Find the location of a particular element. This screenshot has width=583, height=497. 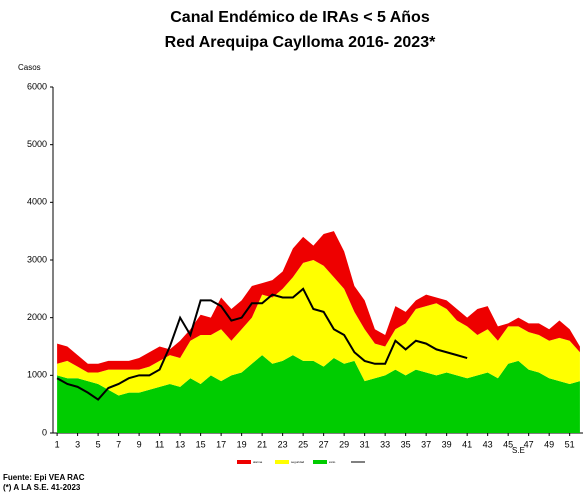

x-tick-label: 45 is located at coordinates (508, 444).